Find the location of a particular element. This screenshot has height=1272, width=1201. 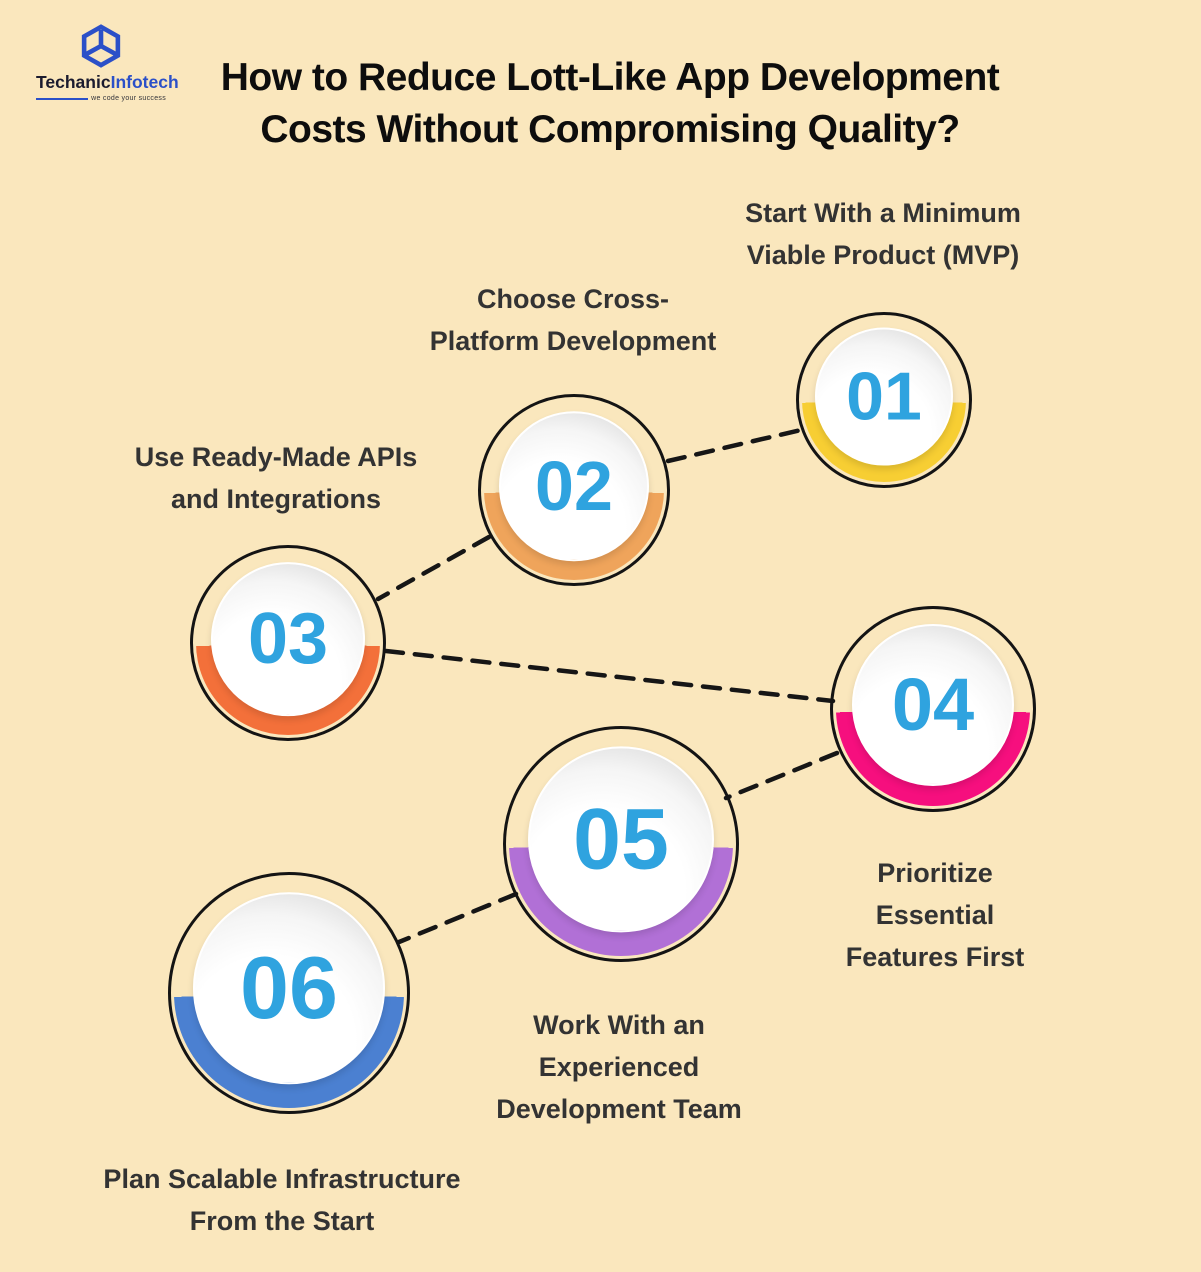

step-02-label-line1: Choose Cross- is located at coordinates (573, 299).